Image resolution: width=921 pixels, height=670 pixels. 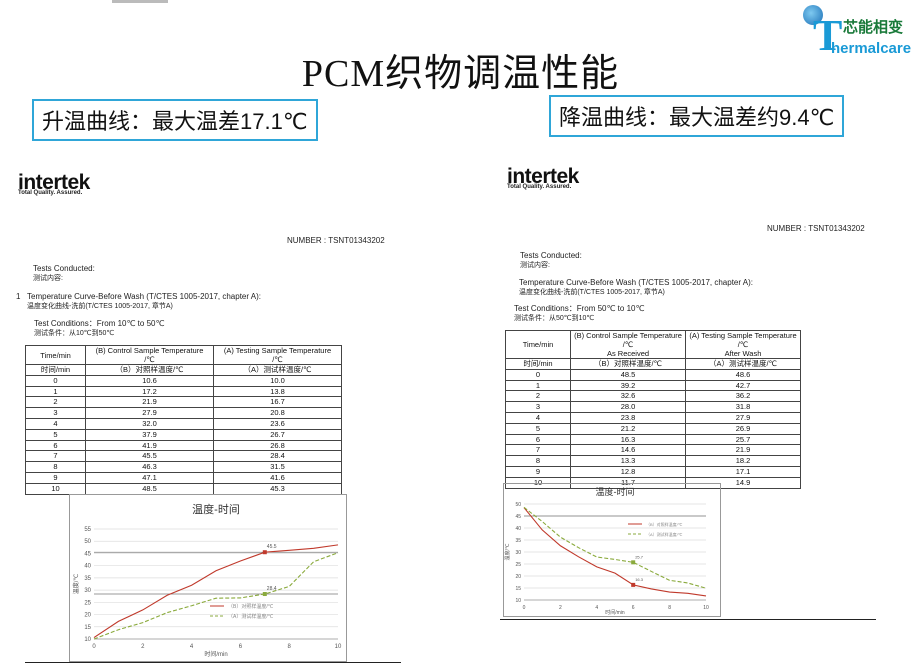 What do you see at coordinates (628, 385) in the screenshot?
I see `right-table-cell: 39.2` at bounding box center [628, 385].